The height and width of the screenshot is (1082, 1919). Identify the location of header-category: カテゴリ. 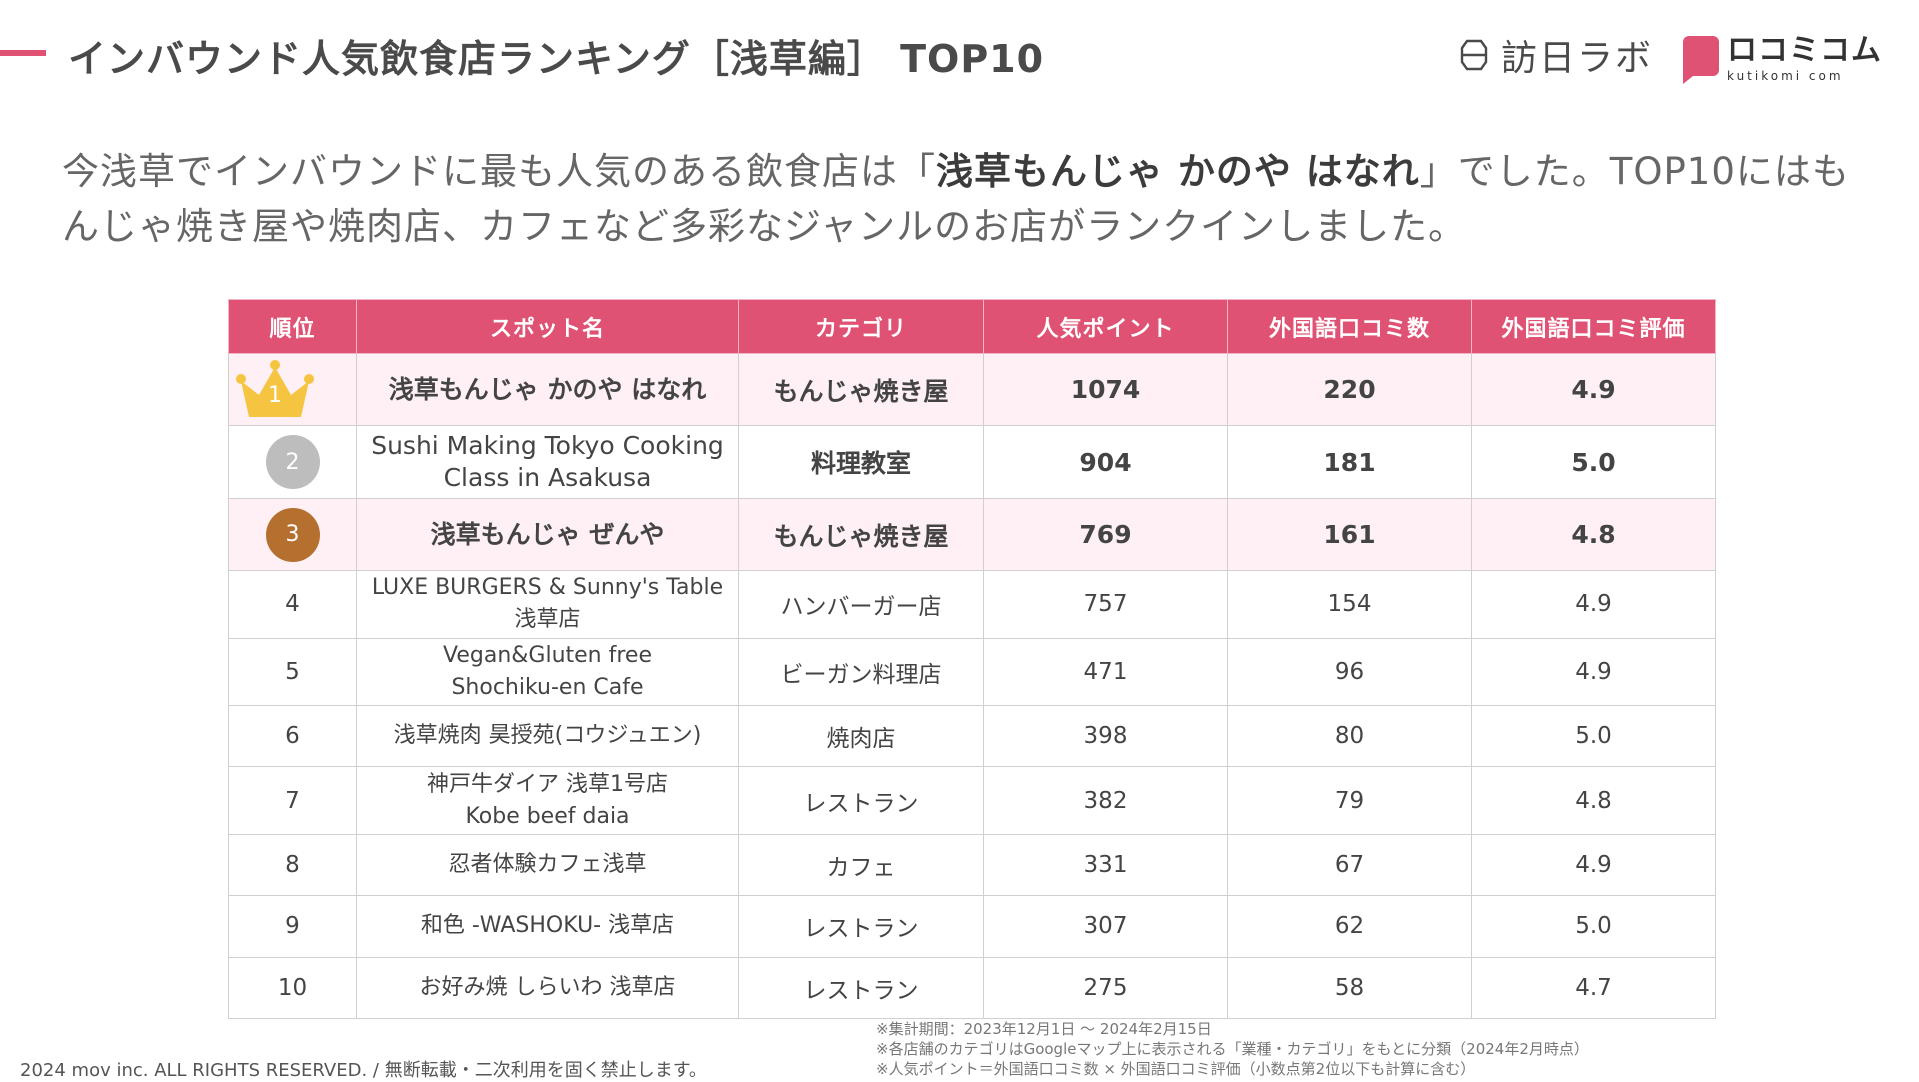
(861, 326).